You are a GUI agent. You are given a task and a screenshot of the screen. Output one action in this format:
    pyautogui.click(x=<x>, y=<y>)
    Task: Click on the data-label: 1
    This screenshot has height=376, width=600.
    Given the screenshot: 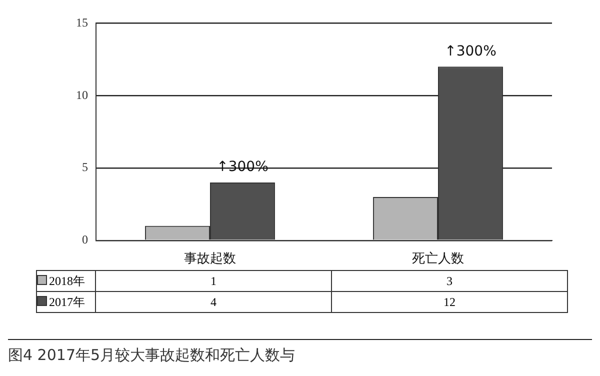 What is the action you would take?
    pyautogui.click(x=214, y=281)
    